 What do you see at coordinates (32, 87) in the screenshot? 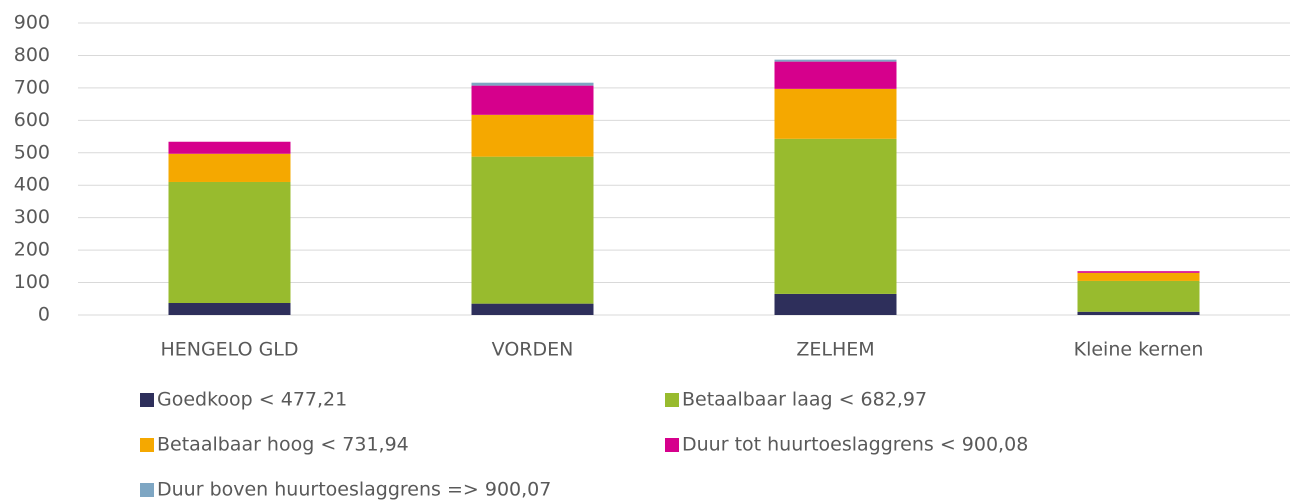
I see `y-tick-label: 700` at bounding box center [32, 87].